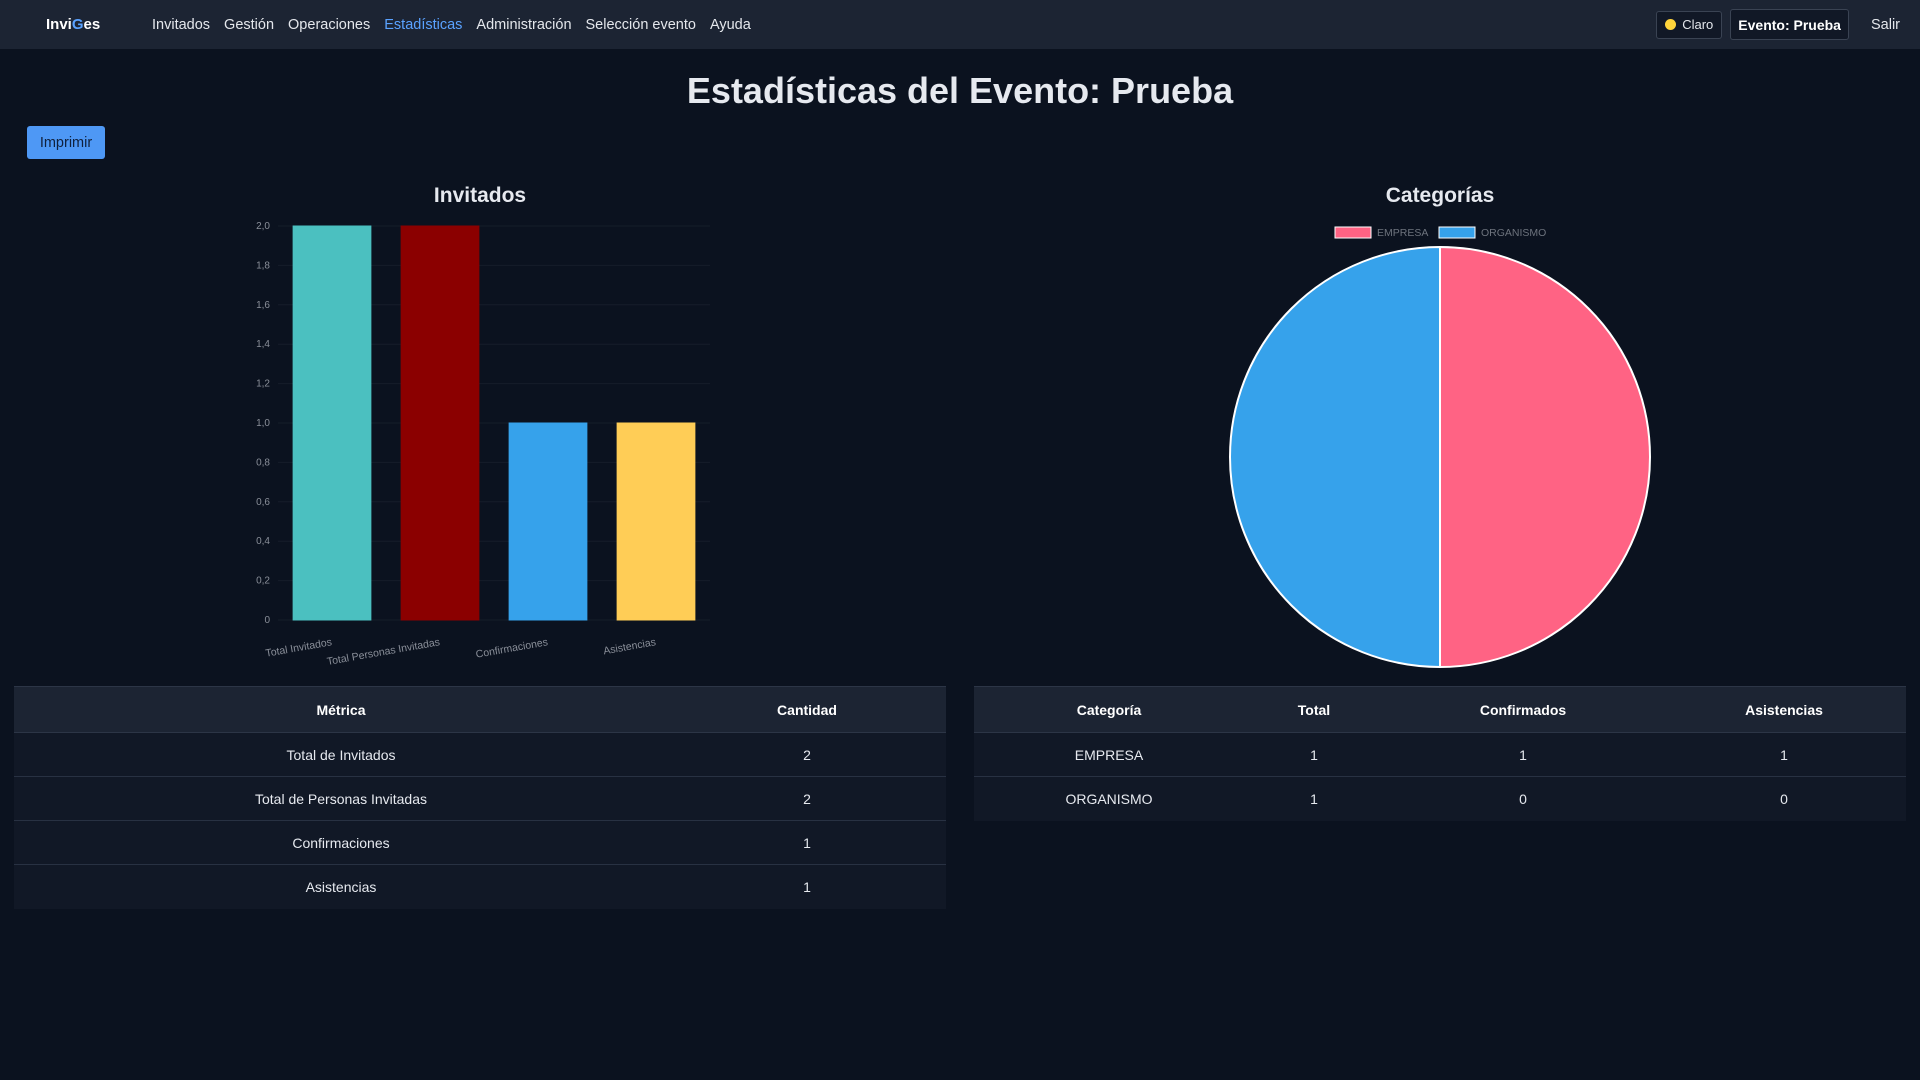 Image resolution: width=1920 pixels, height=1080 pixels. Describe the element at coordinates (1784, 798) in the screenshot. I see `category-asistencias: 0` at that location.